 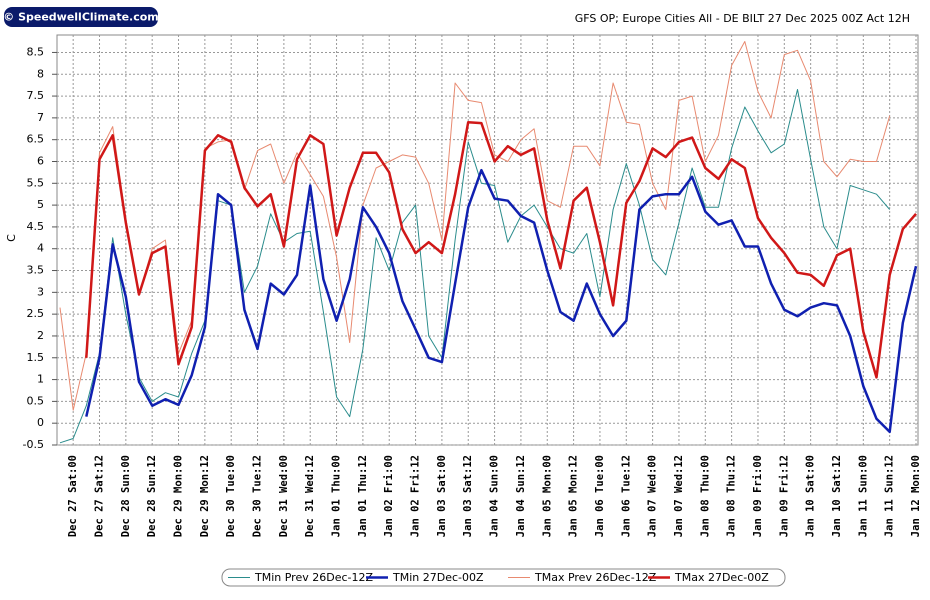 What do you see at coordinates (40, 160) in the screenshot?
I see `y-tick-label: 6` at bounding box center [40, 160].